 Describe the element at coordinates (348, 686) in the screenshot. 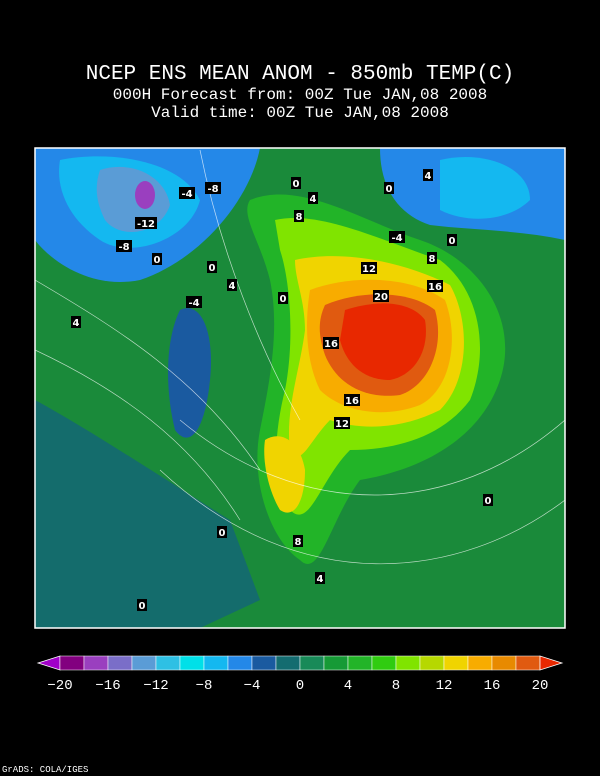

I see `colorbar-label: 4` at that location.